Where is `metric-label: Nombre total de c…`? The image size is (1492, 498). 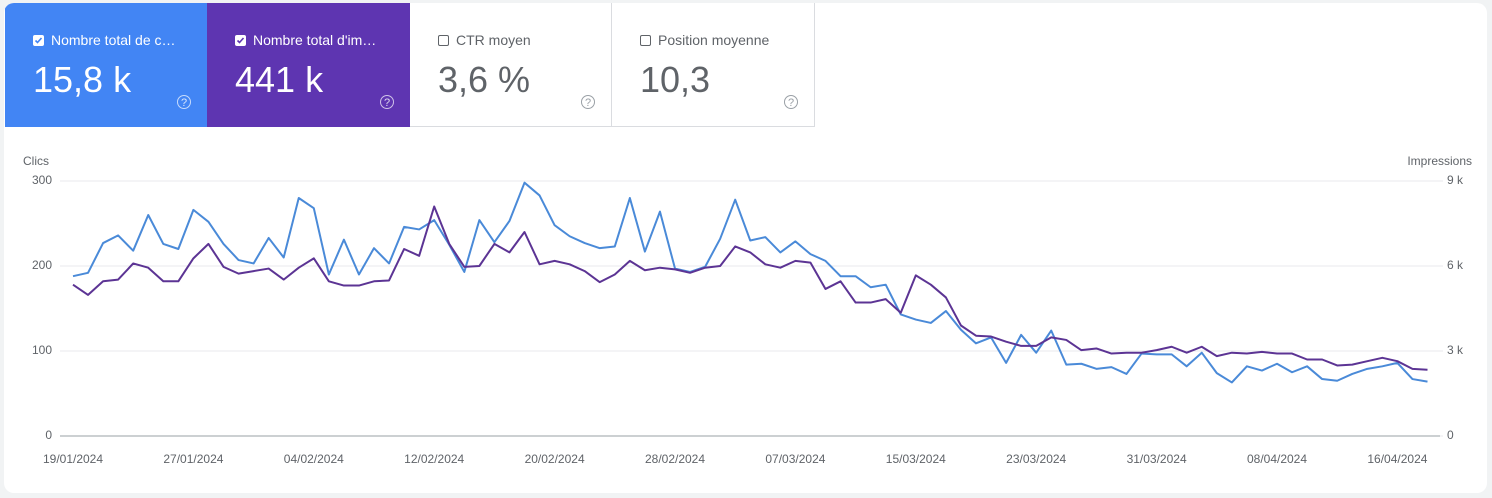 metric-label: Nombre total de c… is located at coordinates (113, 40).